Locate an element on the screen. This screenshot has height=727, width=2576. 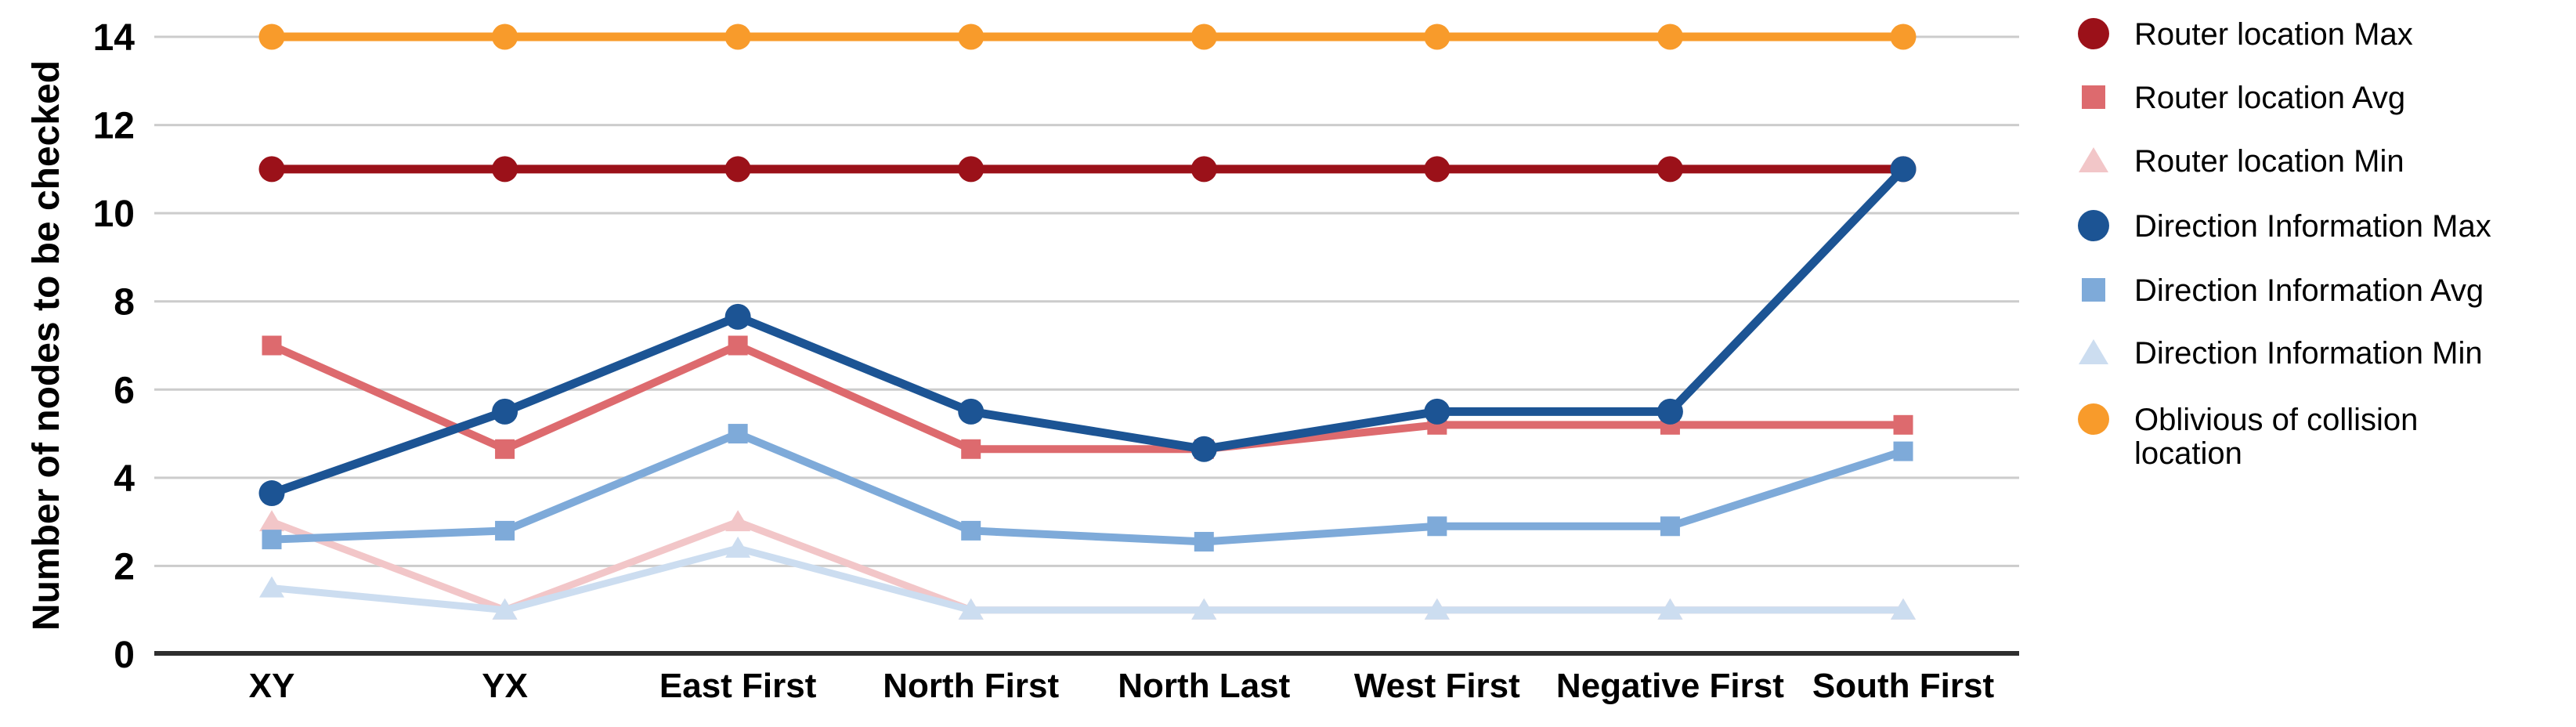
y-tick-label-10: 10 is located at coordinates (114, 214).